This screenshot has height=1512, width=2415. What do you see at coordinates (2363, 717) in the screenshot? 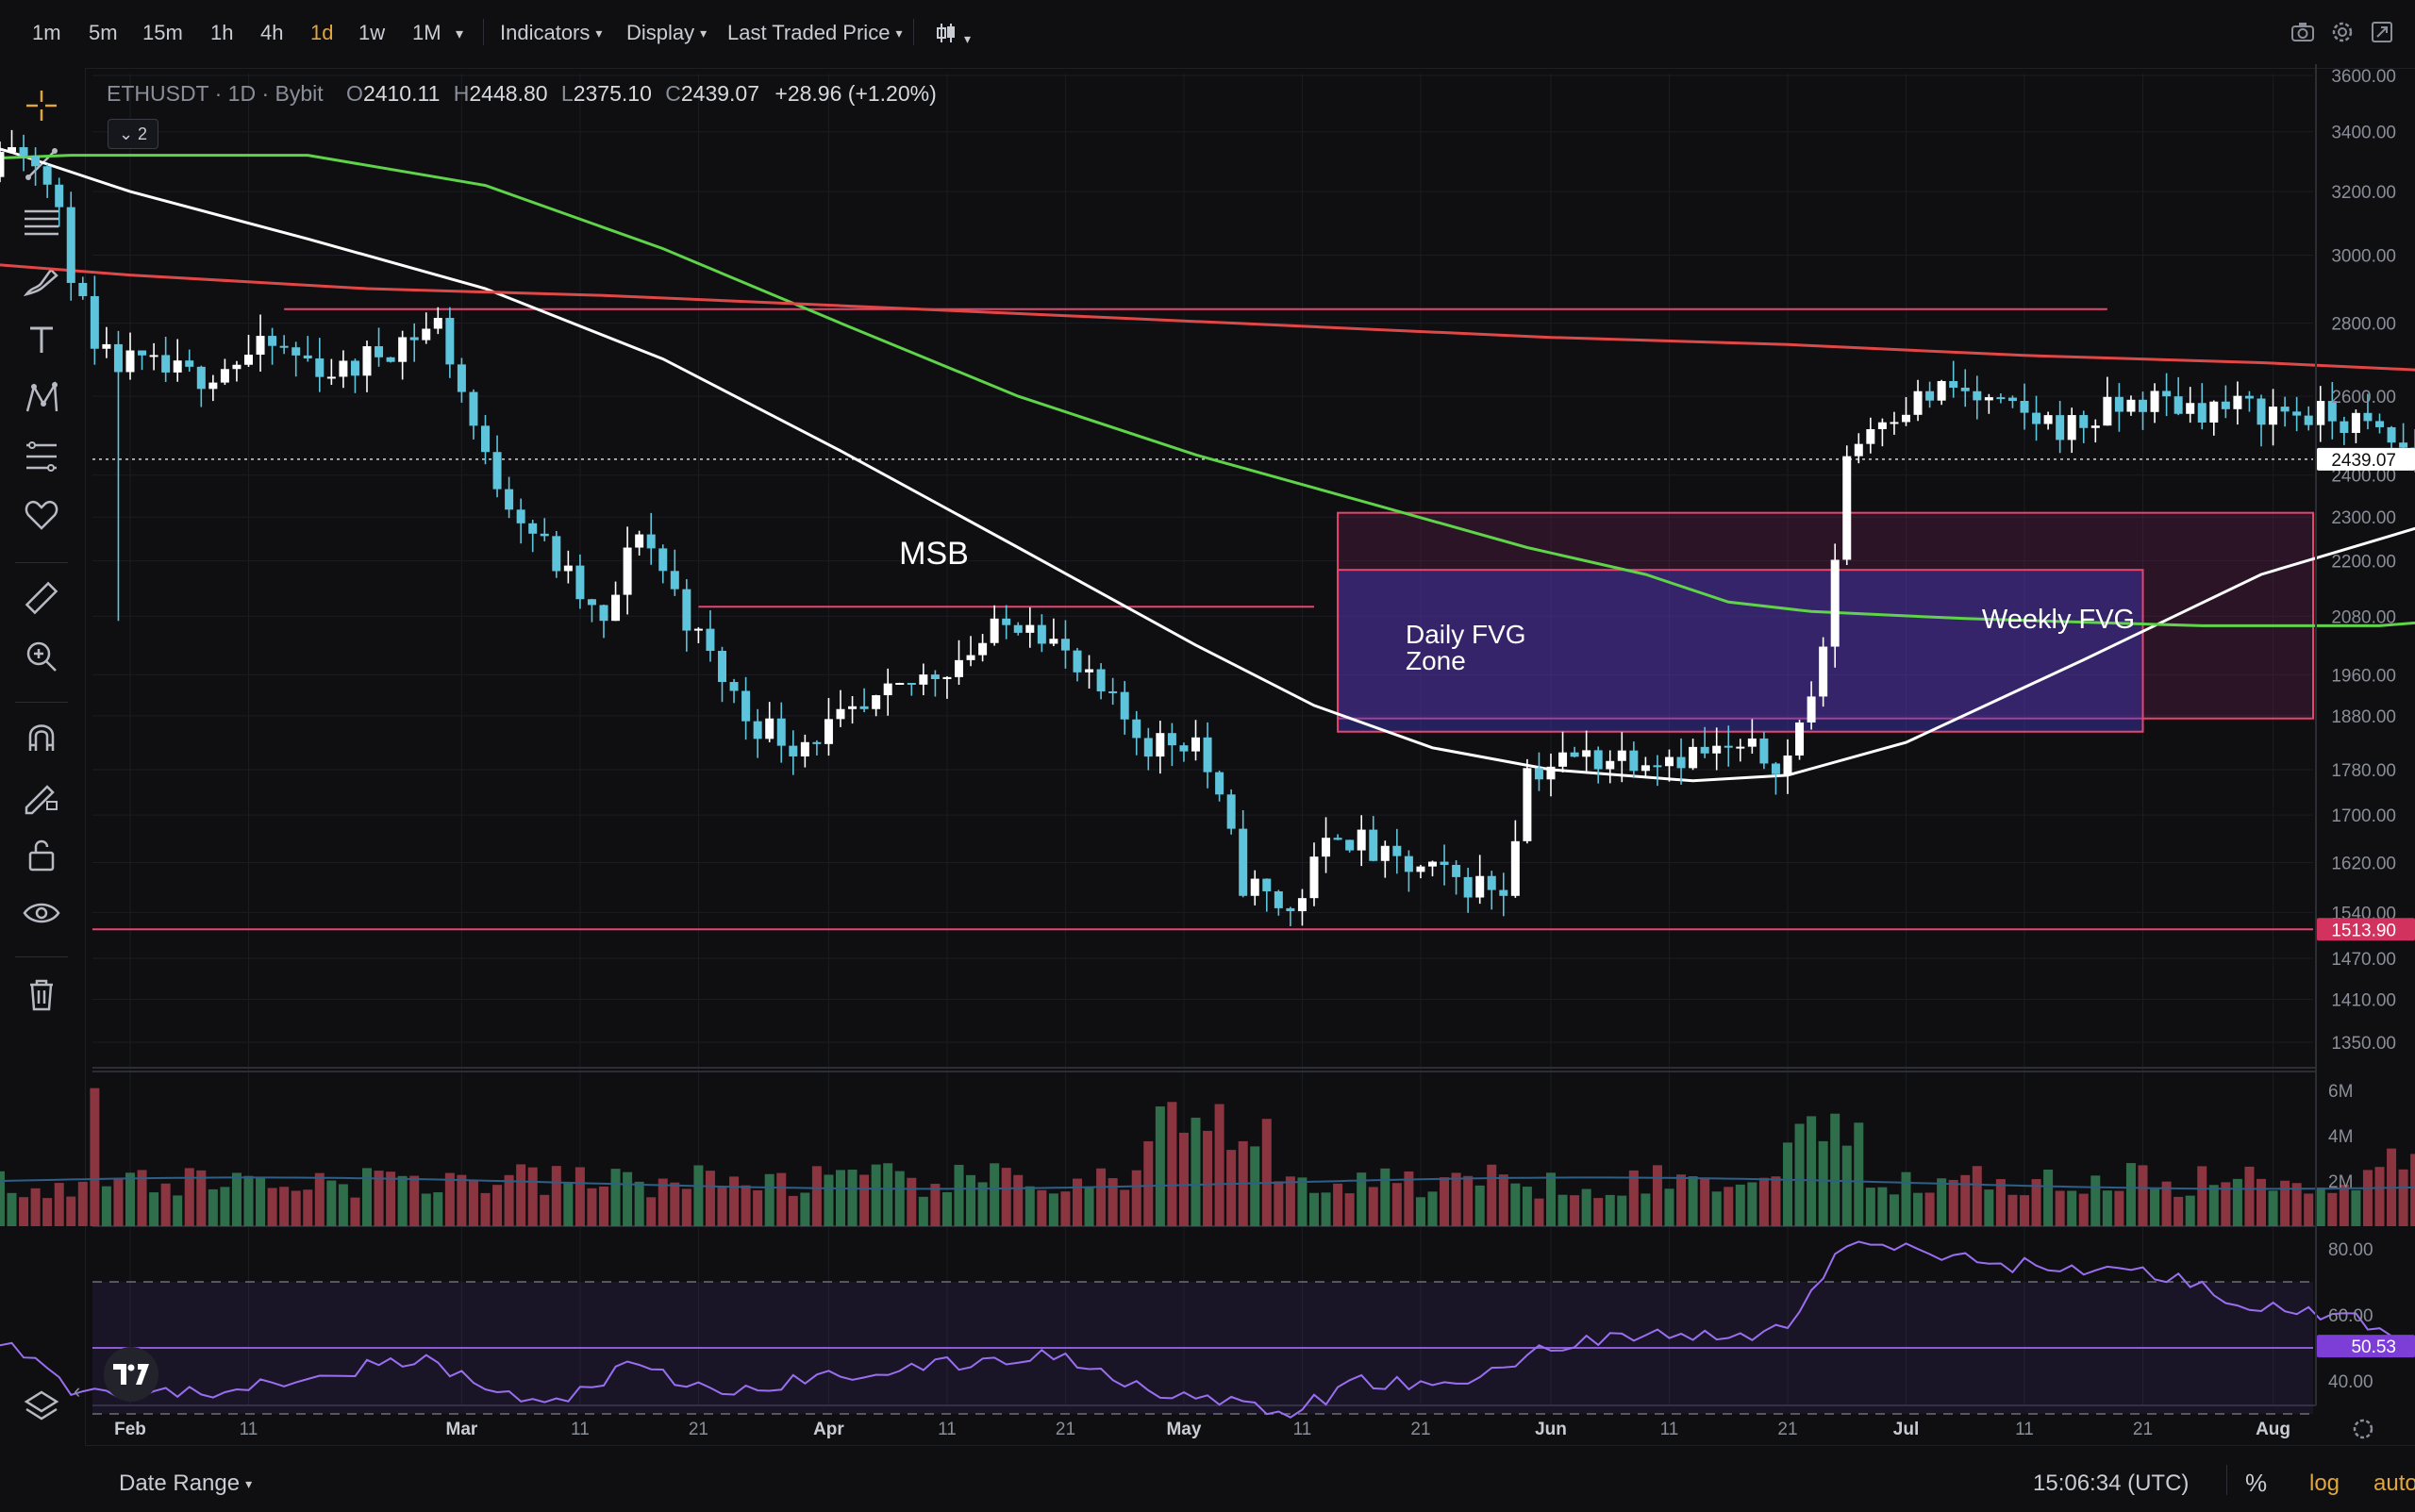
I see `price-tick-label: 1880.00` at bounding box center [2363, 717].